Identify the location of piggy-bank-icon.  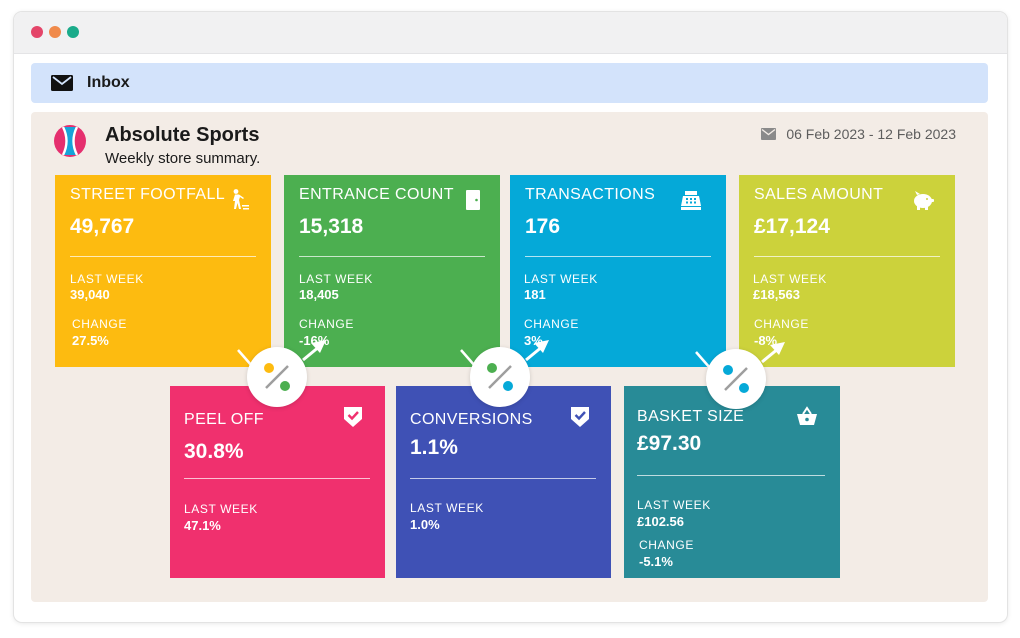
(924, 200).